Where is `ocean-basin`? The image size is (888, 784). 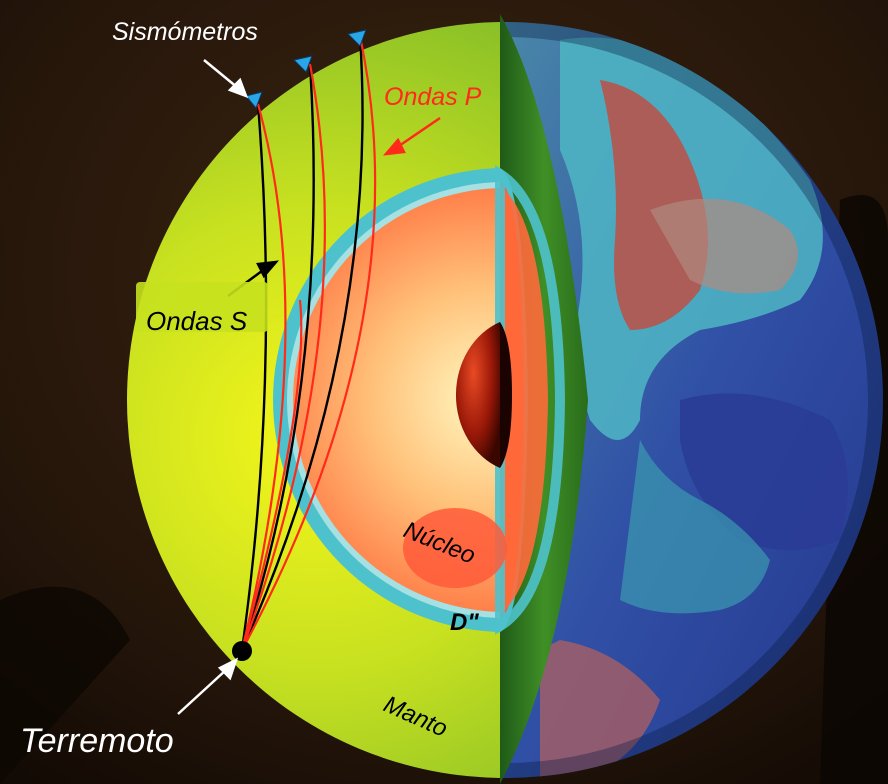 ocean-basin is located at coordinates (764, 471).